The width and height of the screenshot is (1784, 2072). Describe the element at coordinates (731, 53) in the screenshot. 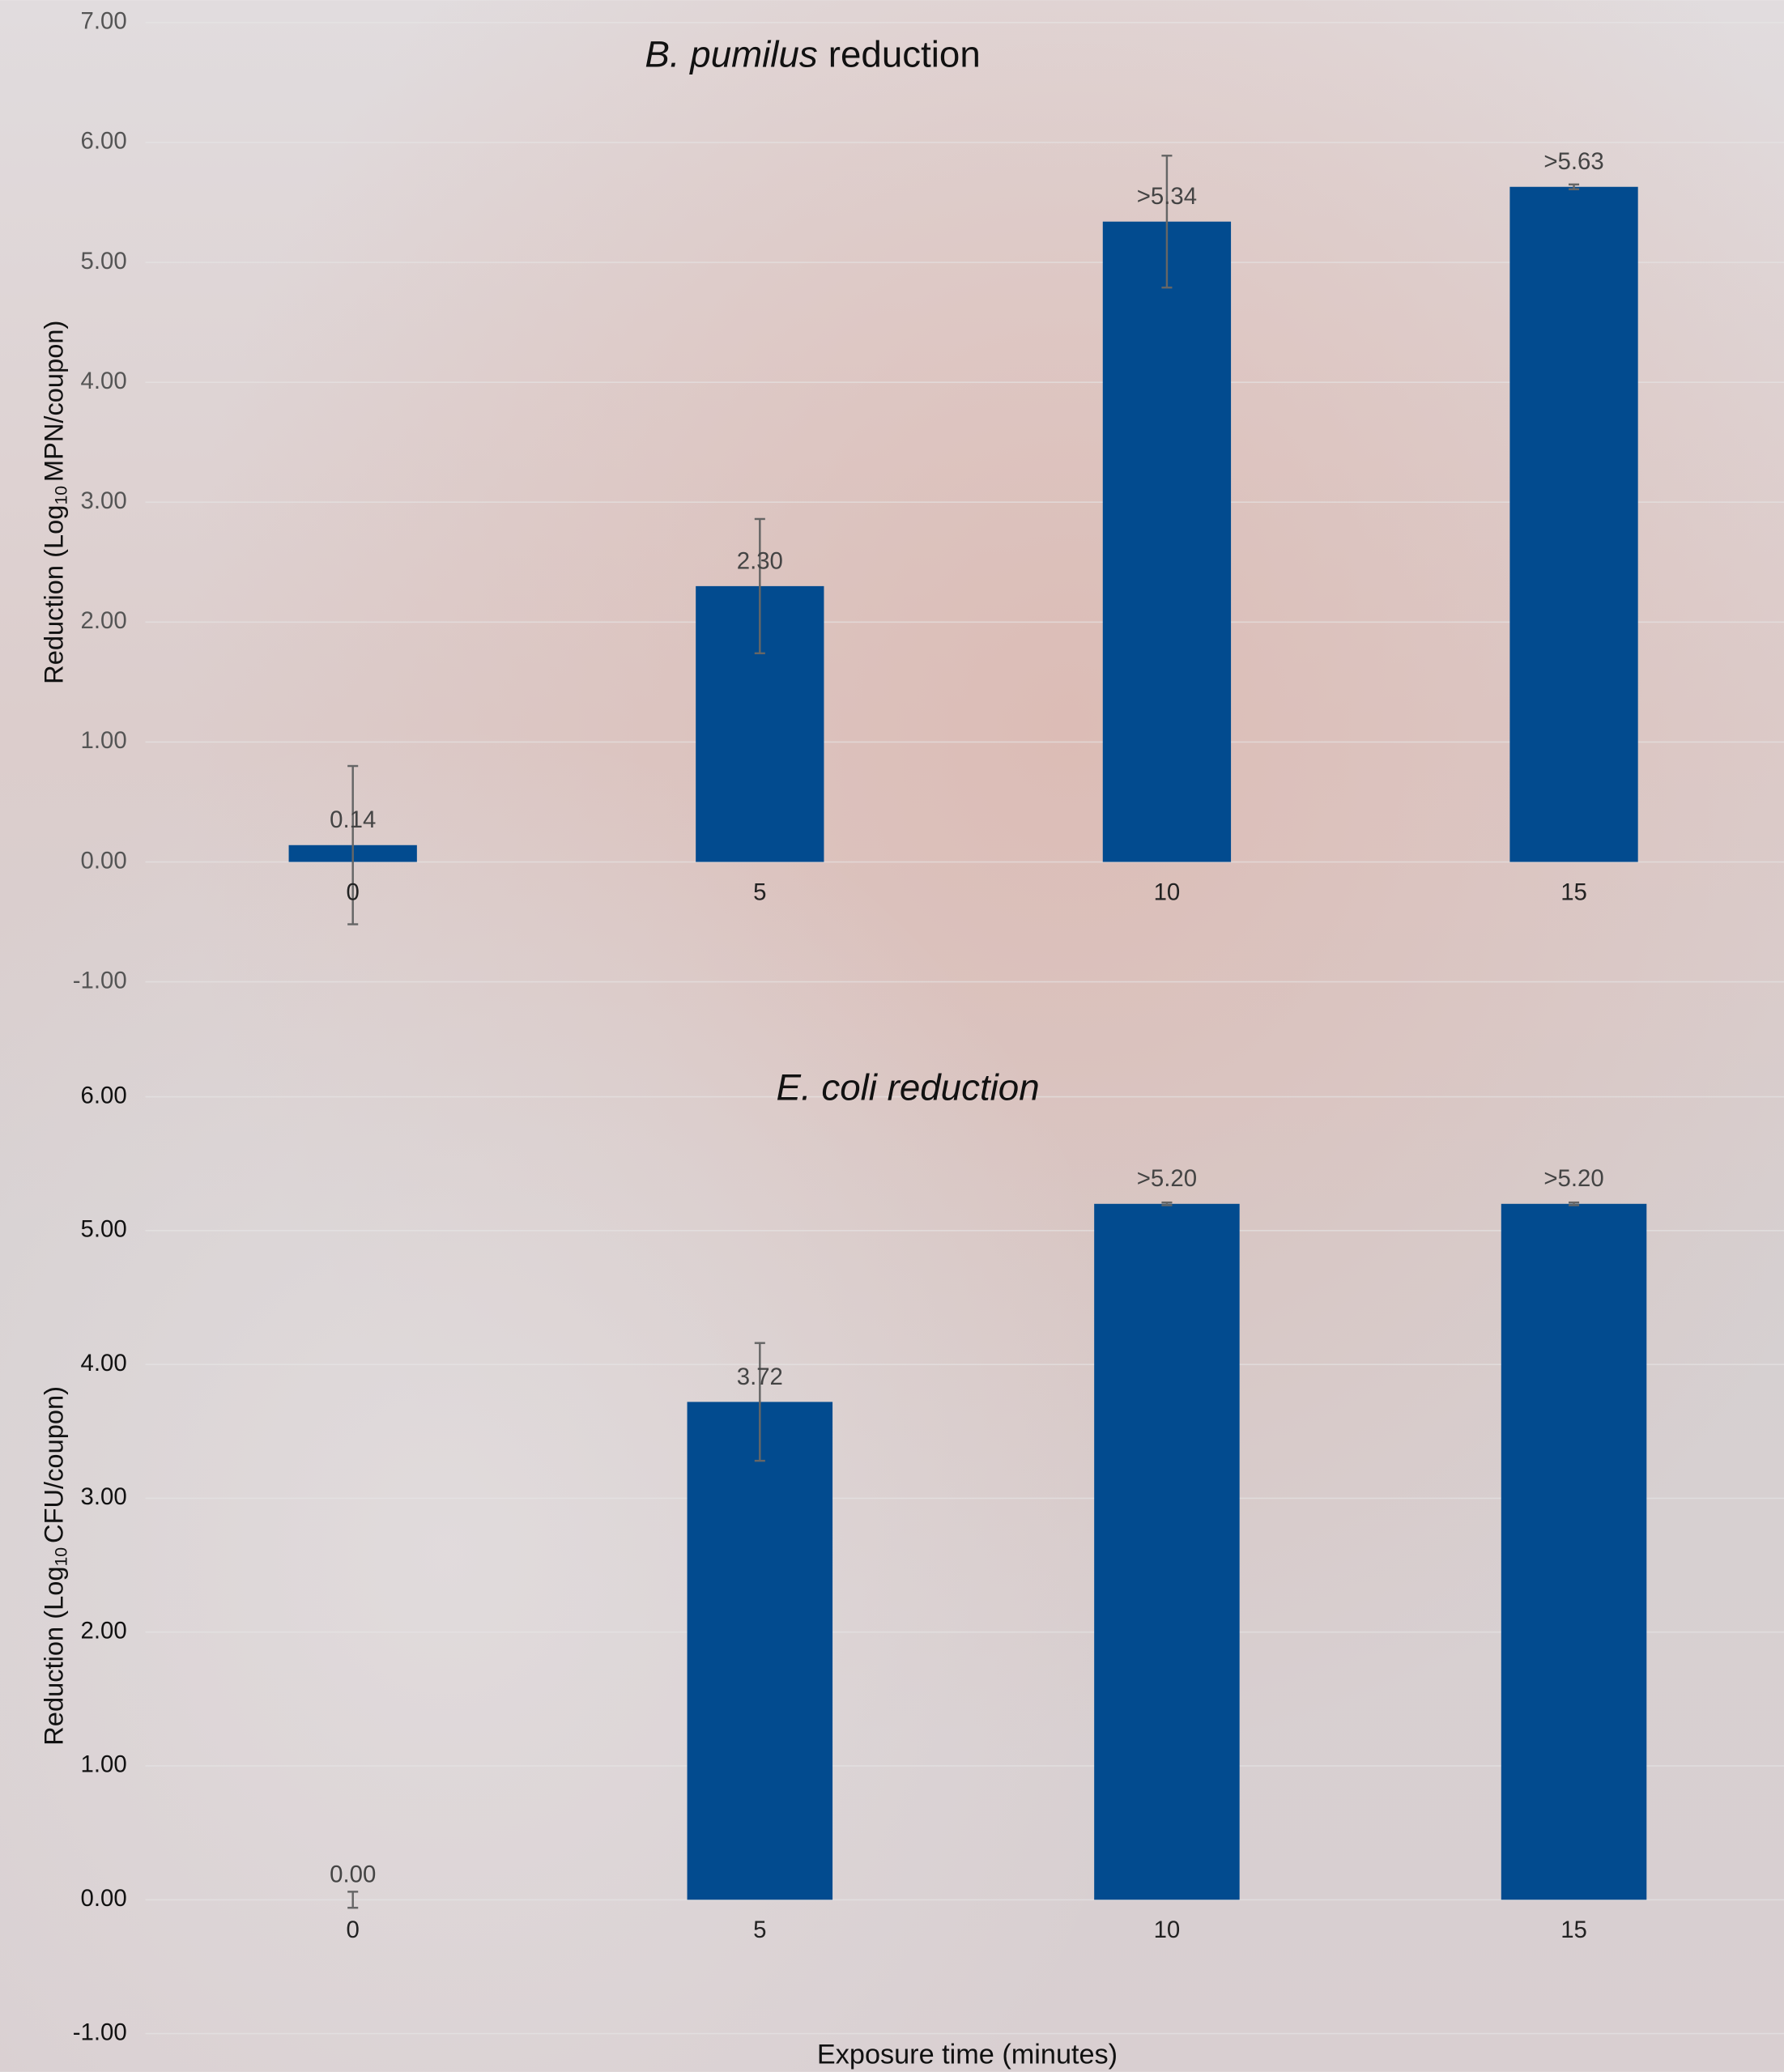

I see `title-part: B. pumilus` at that location.